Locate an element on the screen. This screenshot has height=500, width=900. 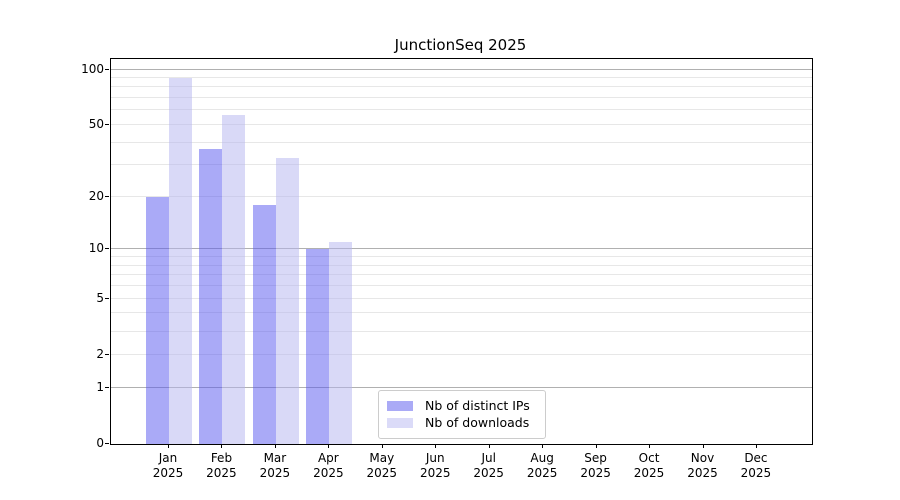
x-tick-month: May is located at coordinates (382, 458).